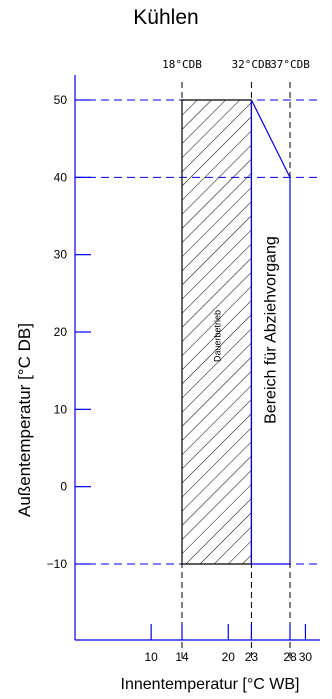 The image size is (332, 699). Describe the element at coordinates (218, 336) in the screenshot. I see `region-label-dauerbetrieb: Dauerbetrieb` at that location.